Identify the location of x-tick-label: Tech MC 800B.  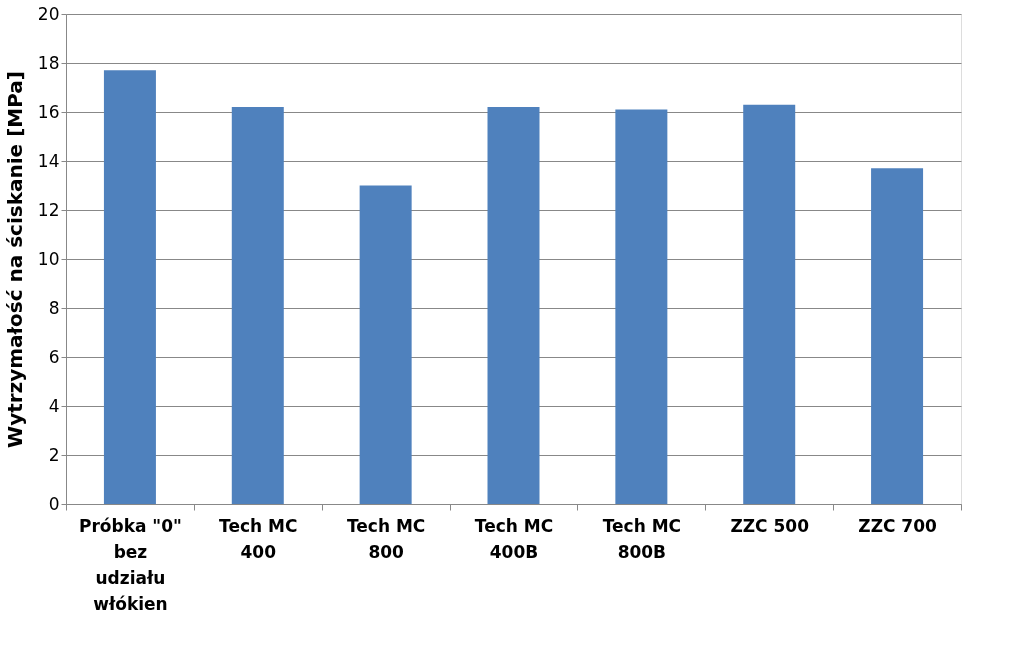
(642, 538).